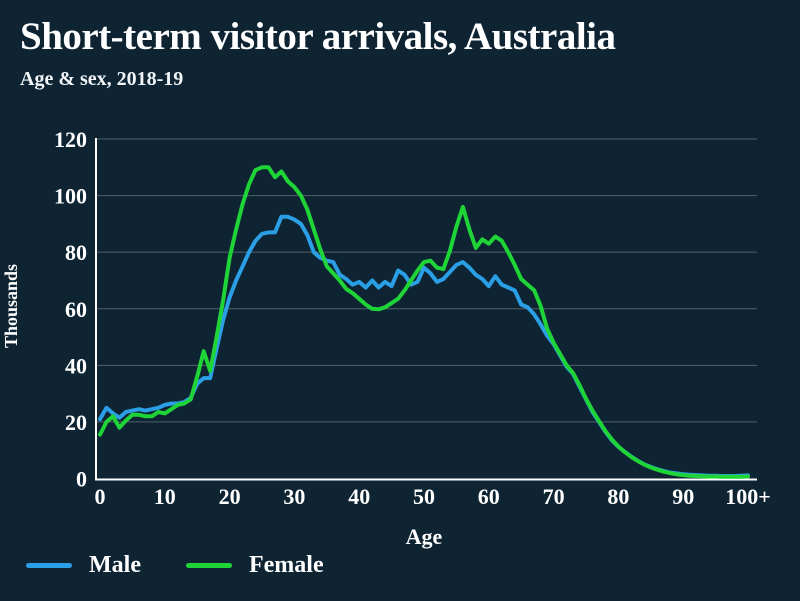 This screenshot has width=800, height=601. Describe the element at coordinates (76, 422) in the screenshot. I see `y-tick-label: 20` at that location.